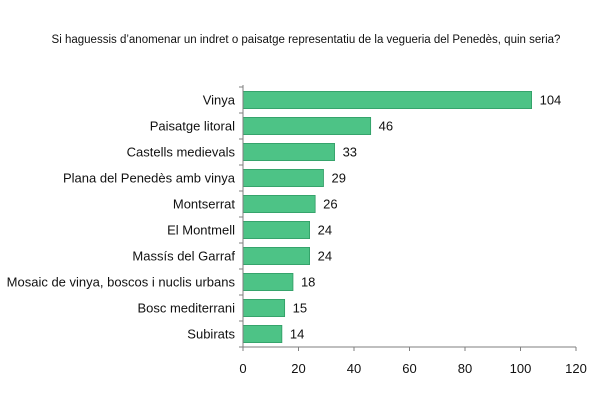  Describe the element at coordinates (308, 282) in the screenshot. I see `value-label-7: 18` at that location.